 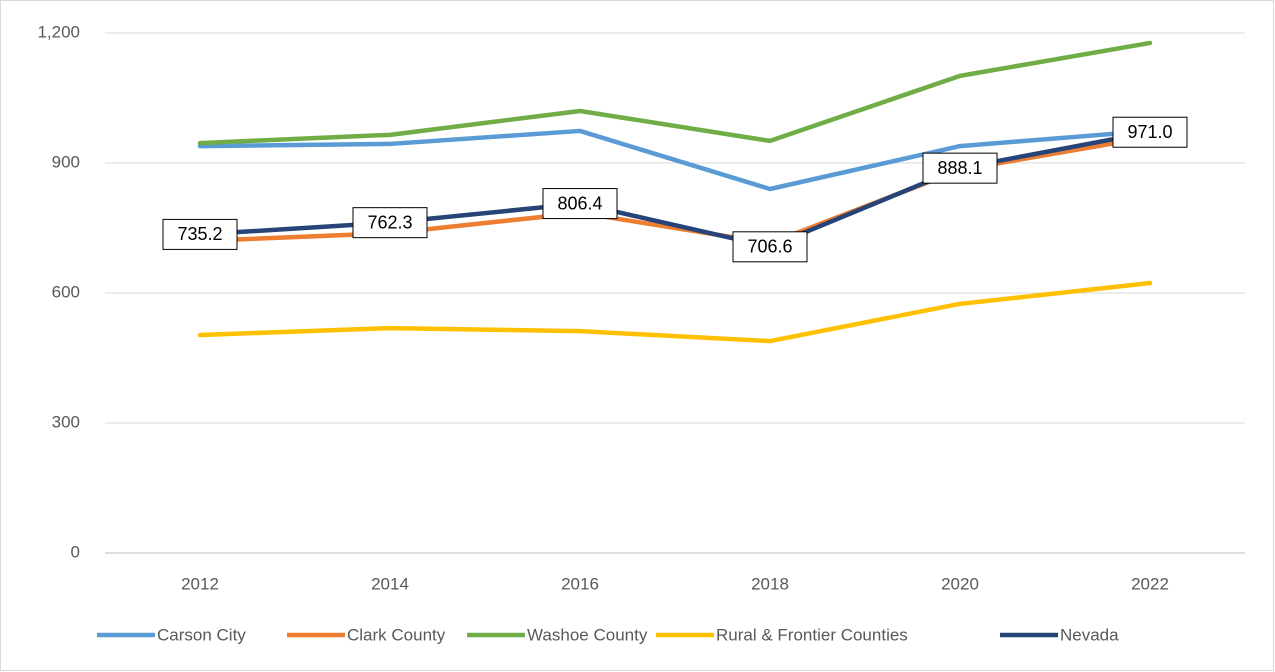 I want to click on x-tick-label: 2016, so click(x=580, y=583).